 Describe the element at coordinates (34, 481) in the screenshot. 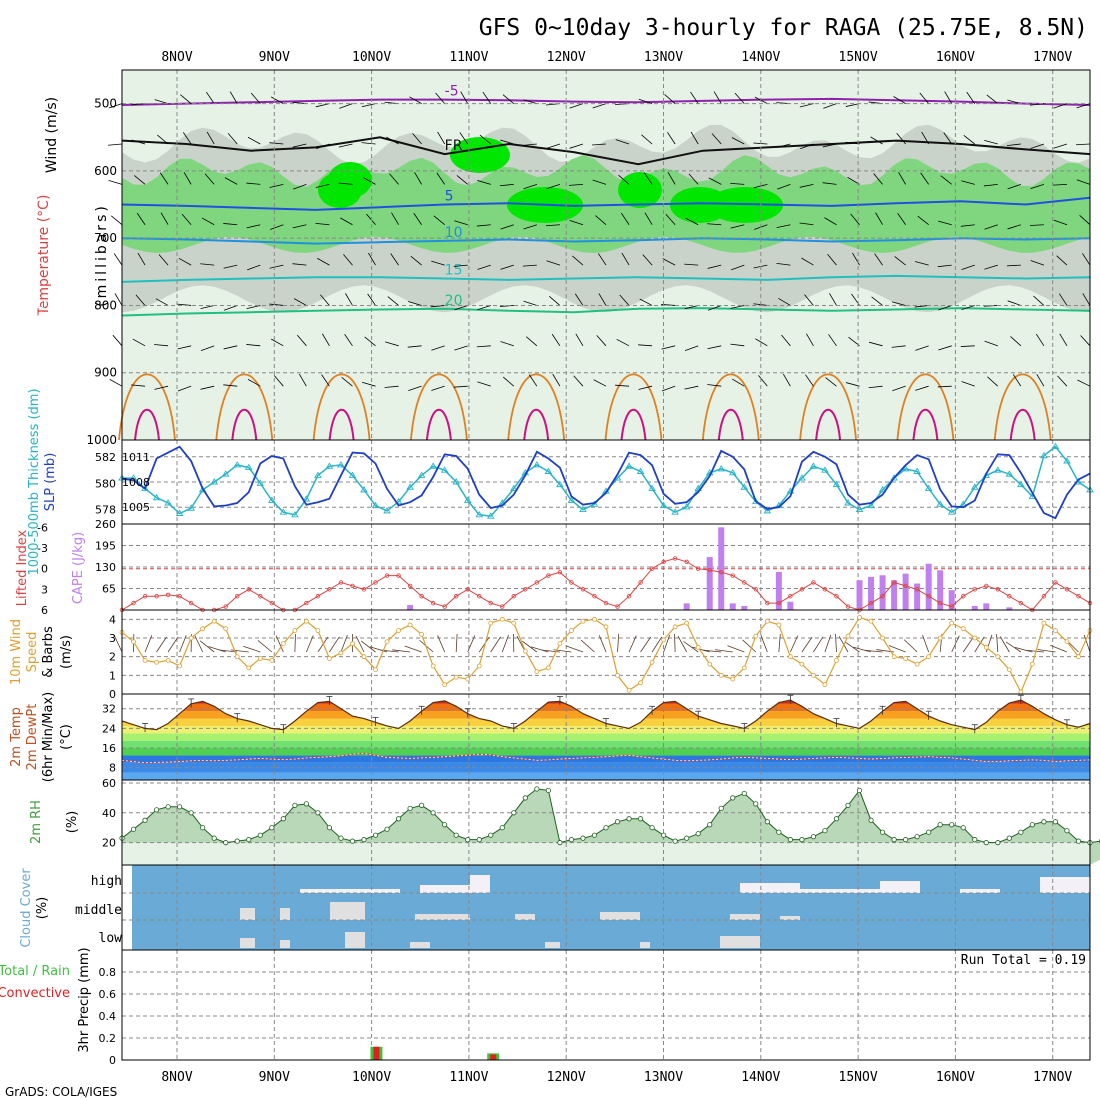

I see `thickness-axis-label: 1000-500mb Thickness (dm)` at that location.